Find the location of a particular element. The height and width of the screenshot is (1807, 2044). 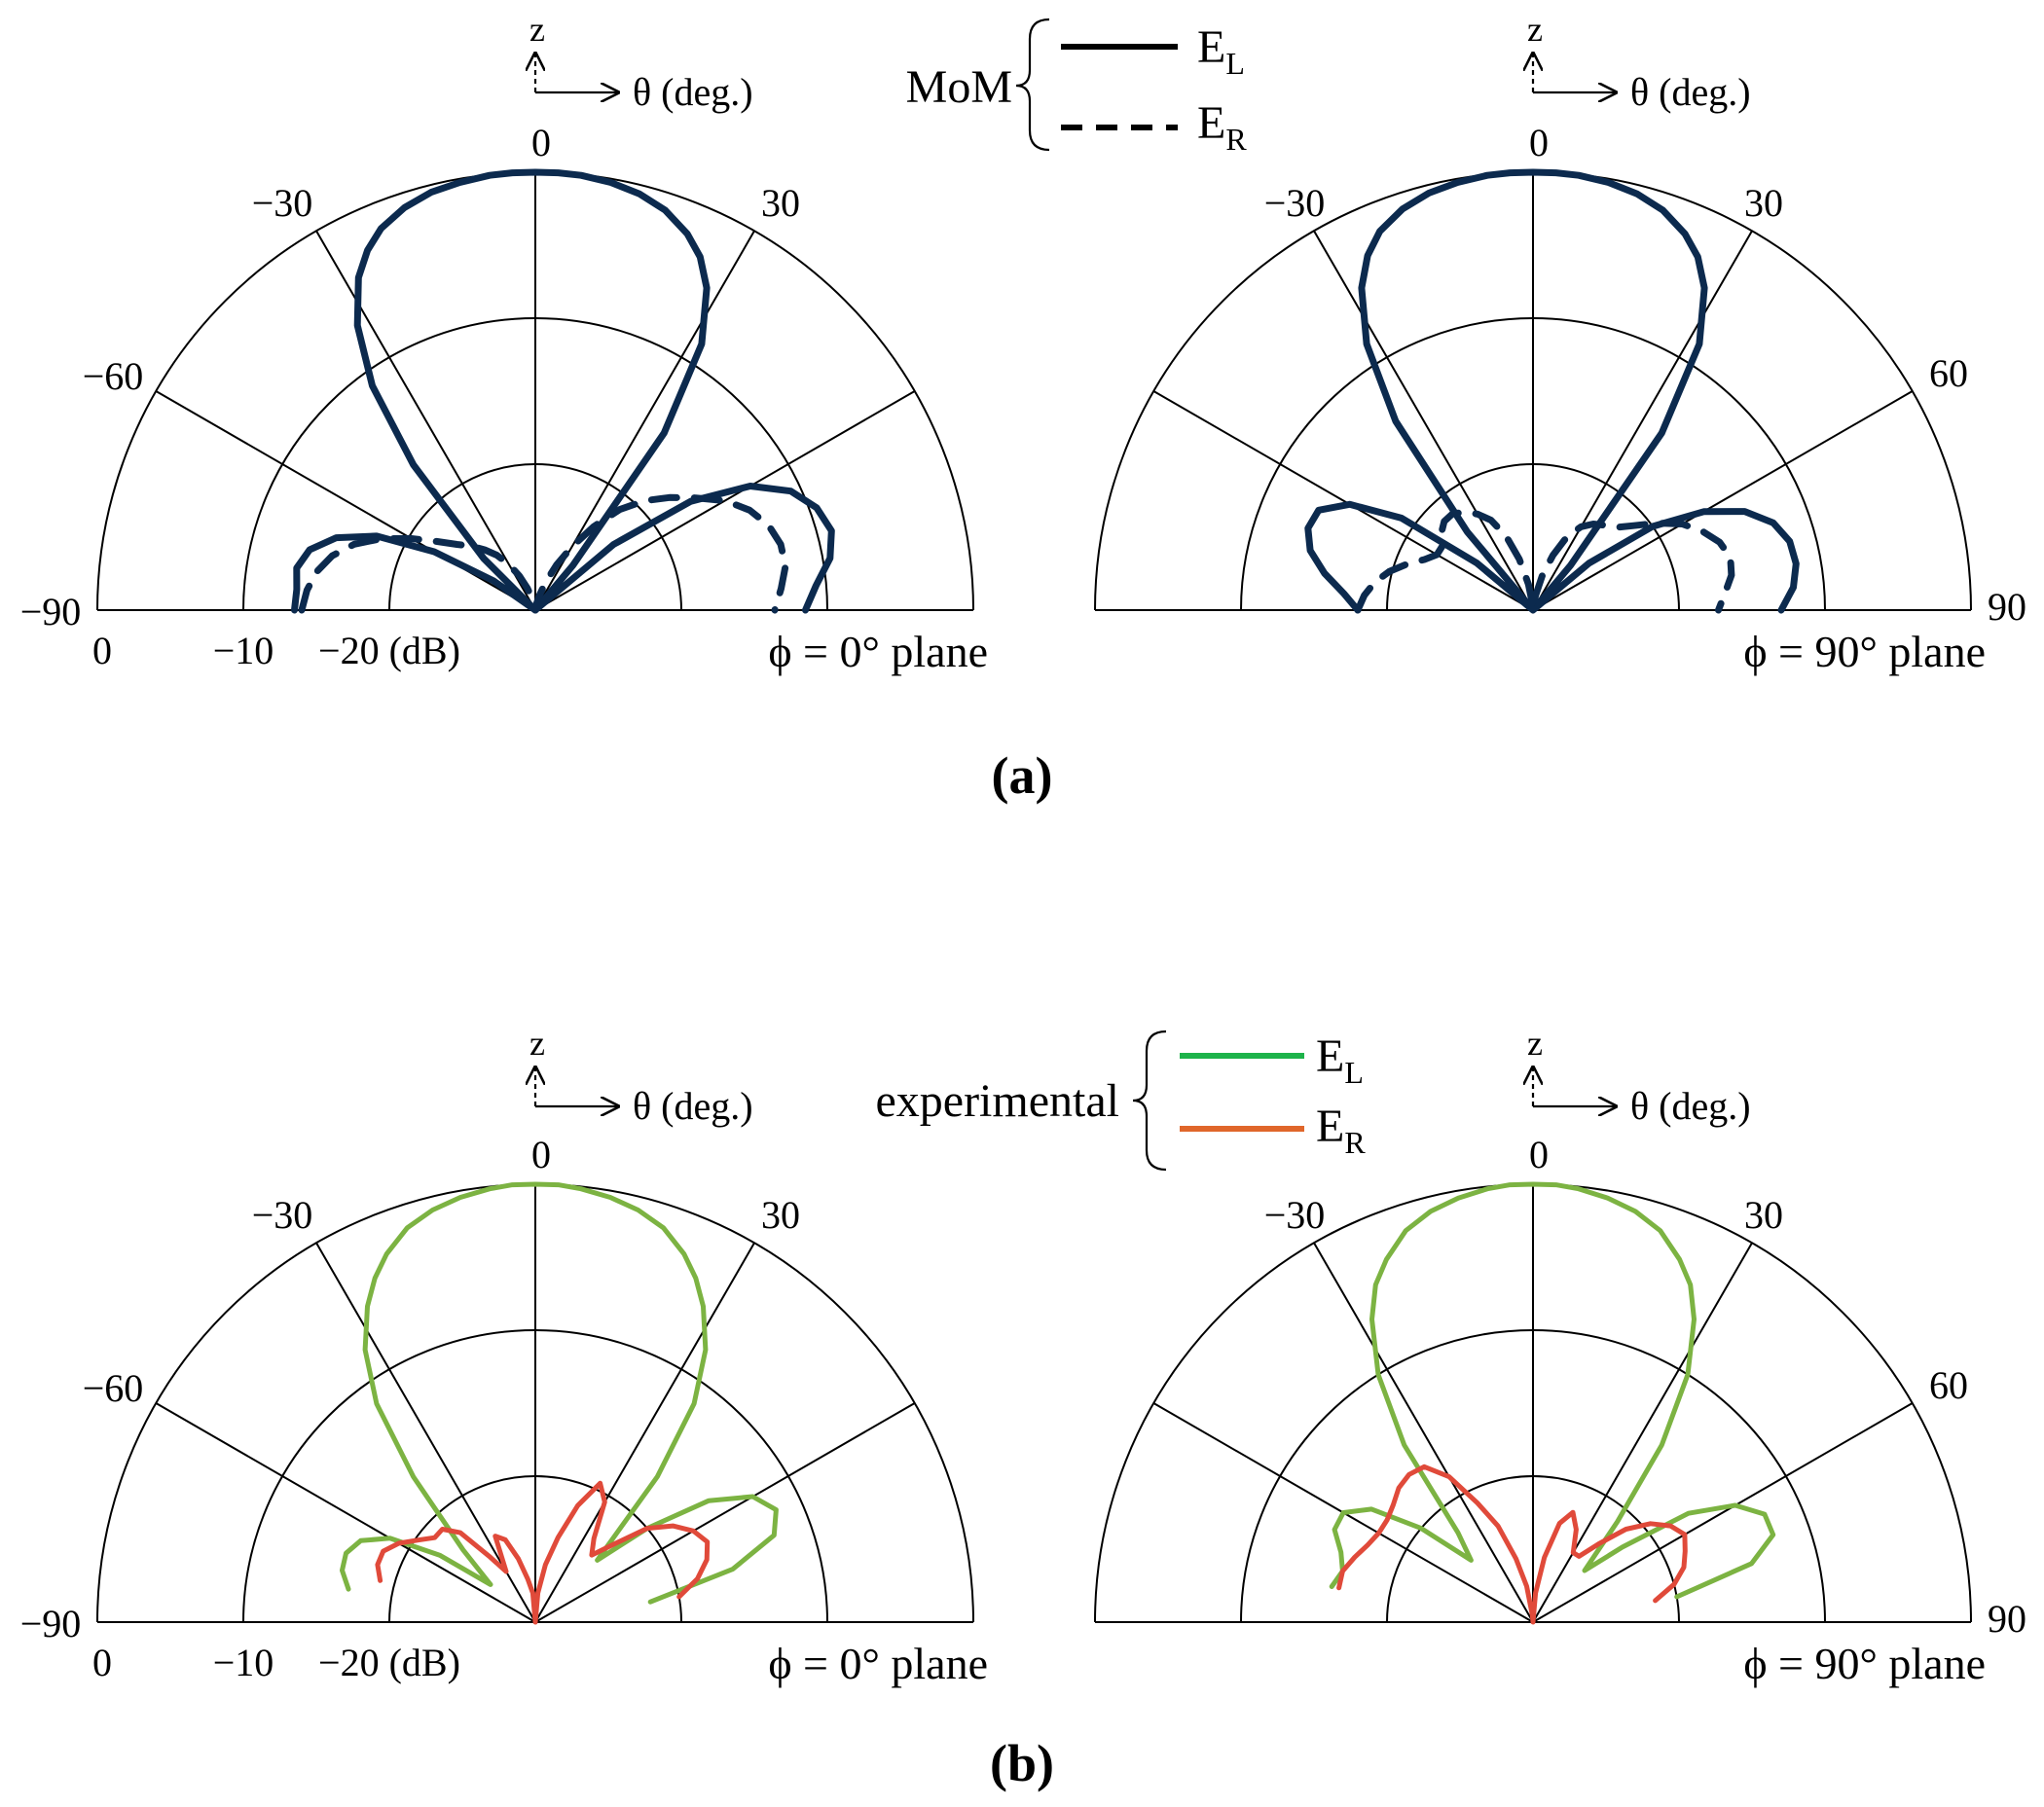

curves-b-right is located at coordinates (1553, 1403).